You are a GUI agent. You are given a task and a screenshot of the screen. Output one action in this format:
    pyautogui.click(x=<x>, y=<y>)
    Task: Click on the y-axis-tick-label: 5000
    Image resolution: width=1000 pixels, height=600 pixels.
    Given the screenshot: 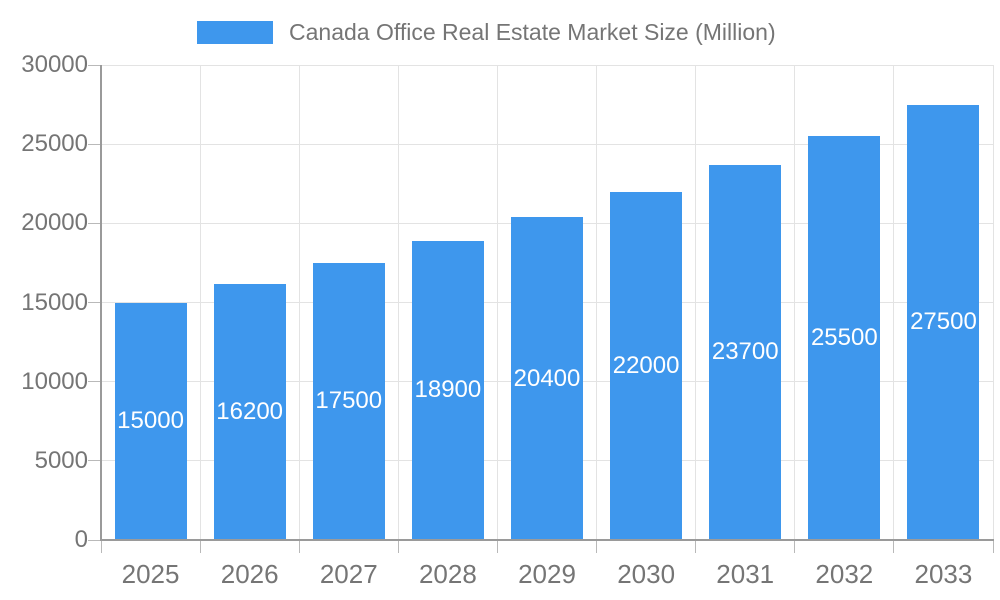 What is the action you would take?
    pyautogui.click(x=61, y=460)
    